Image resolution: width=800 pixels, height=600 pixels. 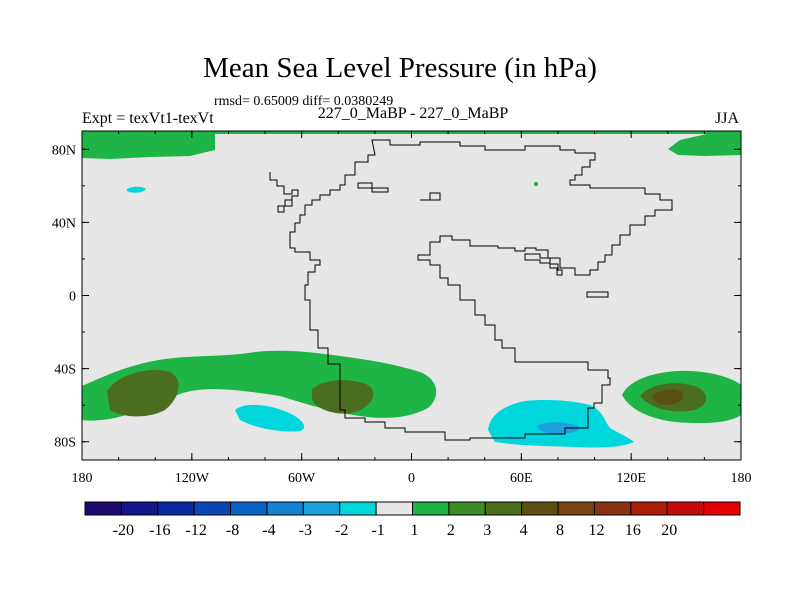 I want to click on y-tick-label: 40N, so click(x=64, y=223).